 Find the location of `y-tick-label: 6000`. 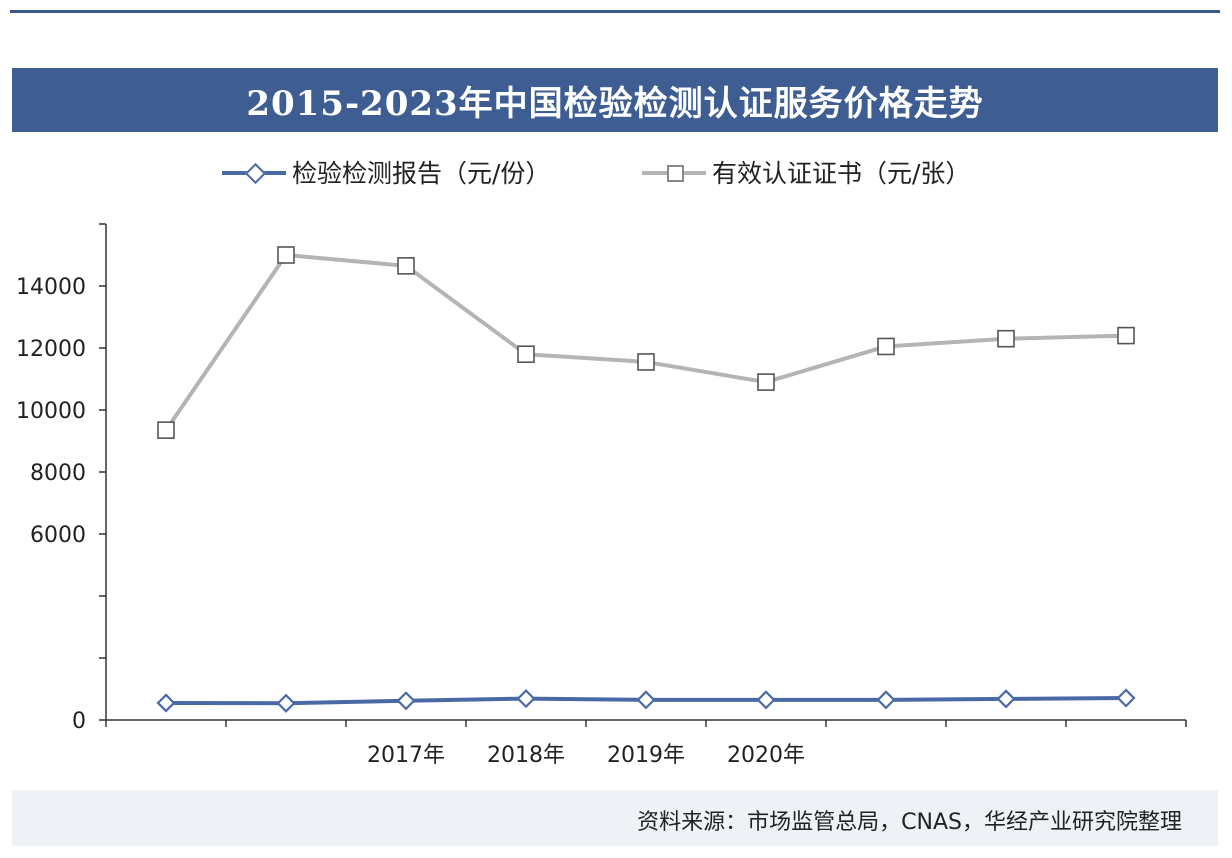

y-tick-label: 6000 is located at coordinates (58, 535).